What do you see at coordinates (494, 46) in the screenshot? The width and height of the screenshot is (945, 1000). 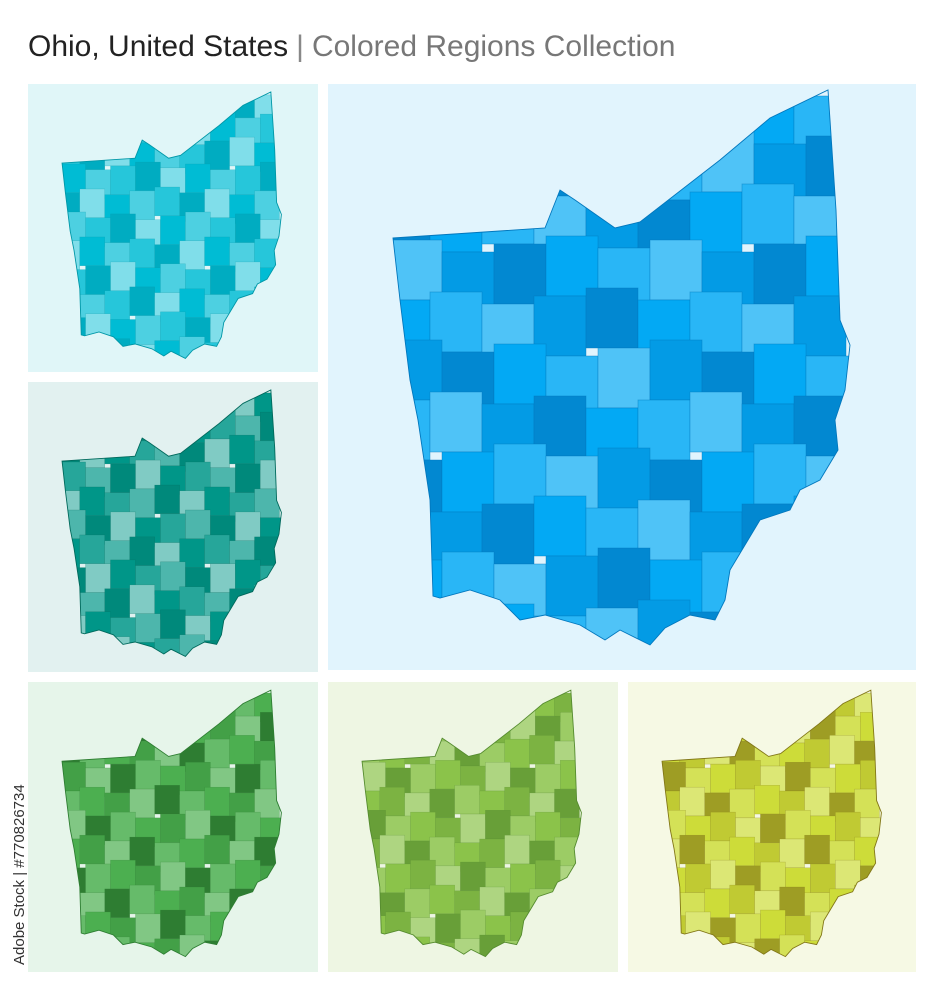 I see `title-subtitle: Colored Regions Collection` at bounding box center [494, 46].